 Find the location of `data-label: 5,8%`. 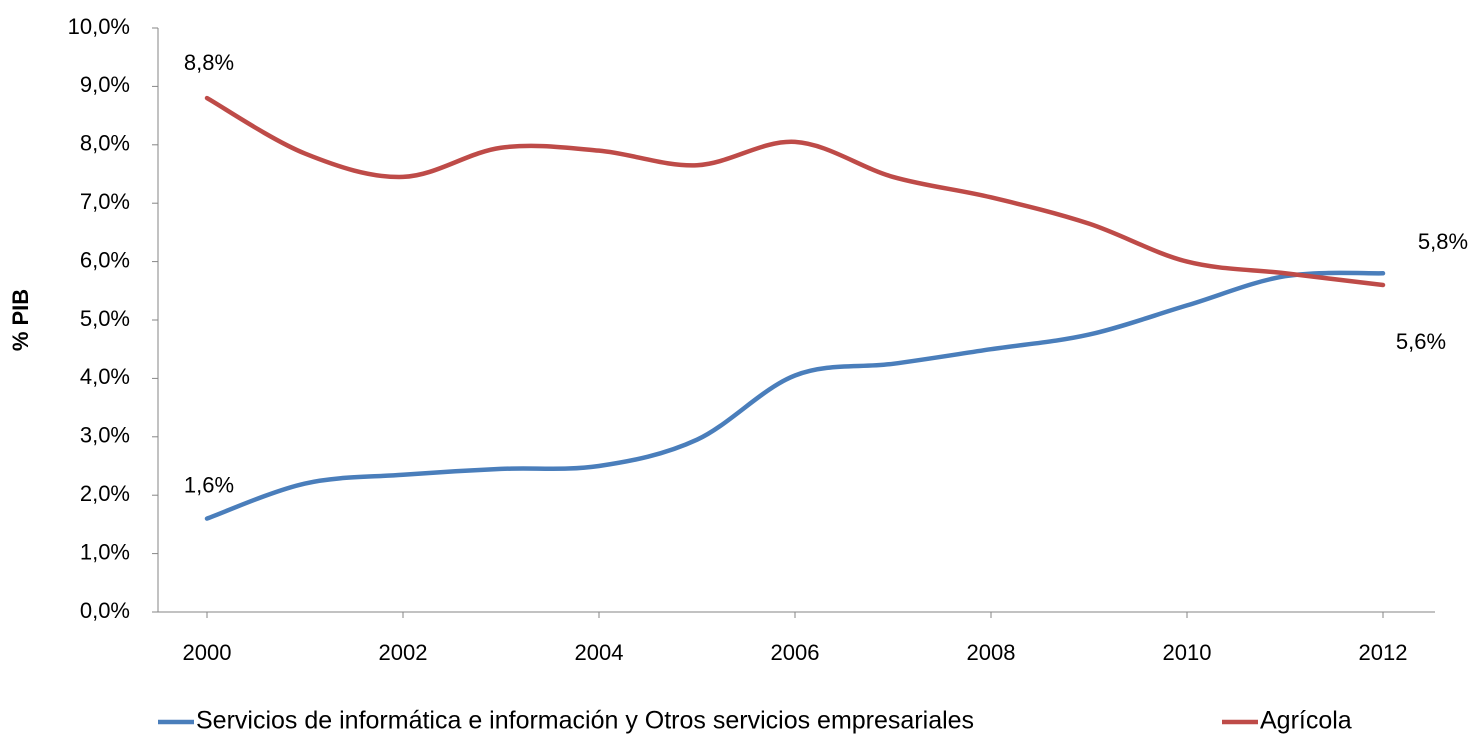

data-label: 5,8% is located at coordinates (1443, 241).